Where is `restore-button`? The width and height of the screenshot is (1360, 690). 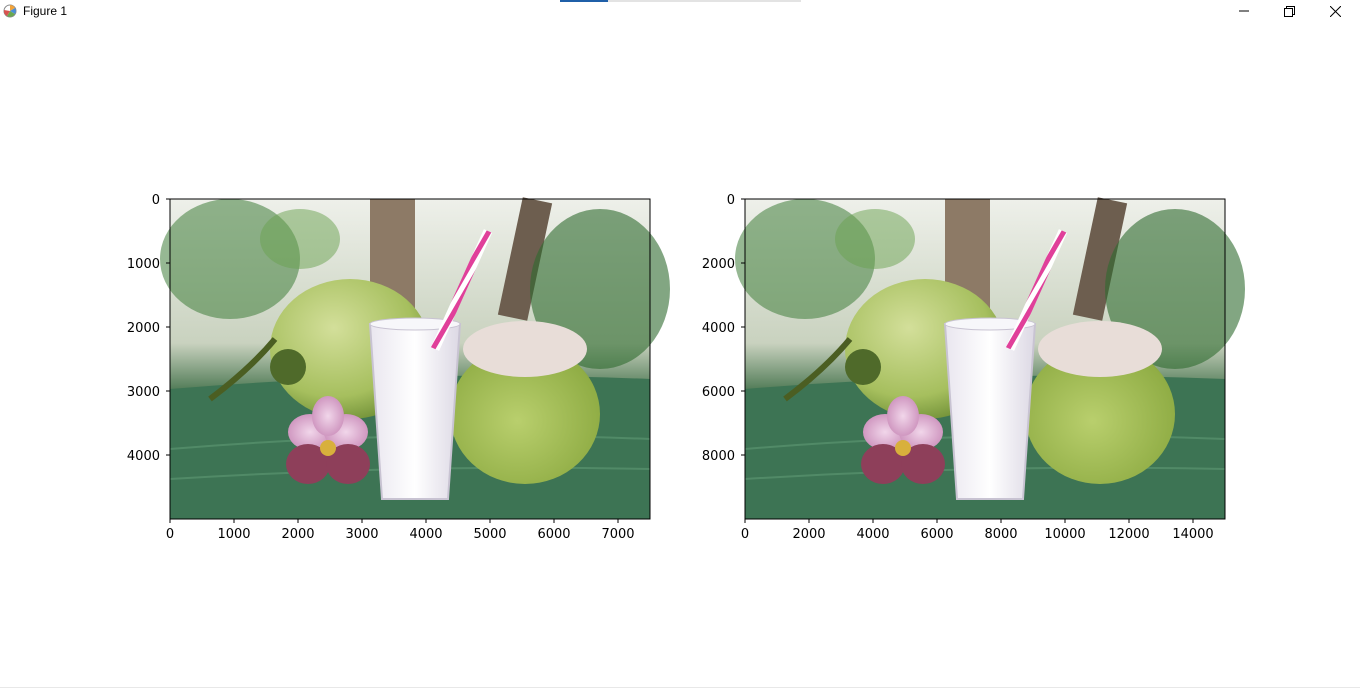
restore-button is located at coordinates (1289, 11).